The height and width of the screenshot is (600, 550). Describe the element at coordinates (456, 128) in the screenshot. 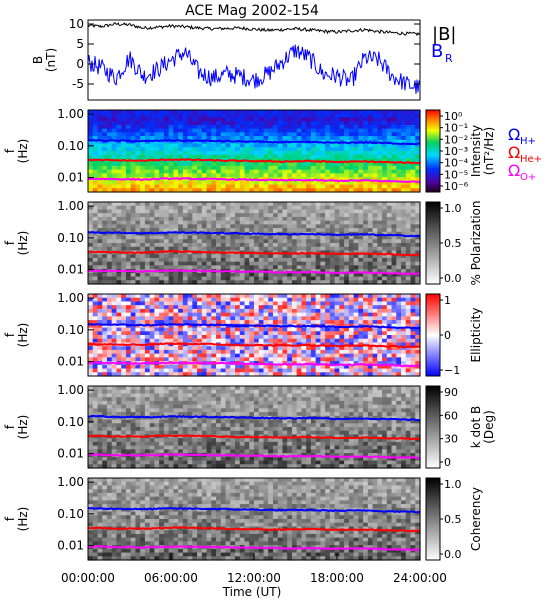

I see `intensity-cb-tick-label: 10⁻¹` at that location.